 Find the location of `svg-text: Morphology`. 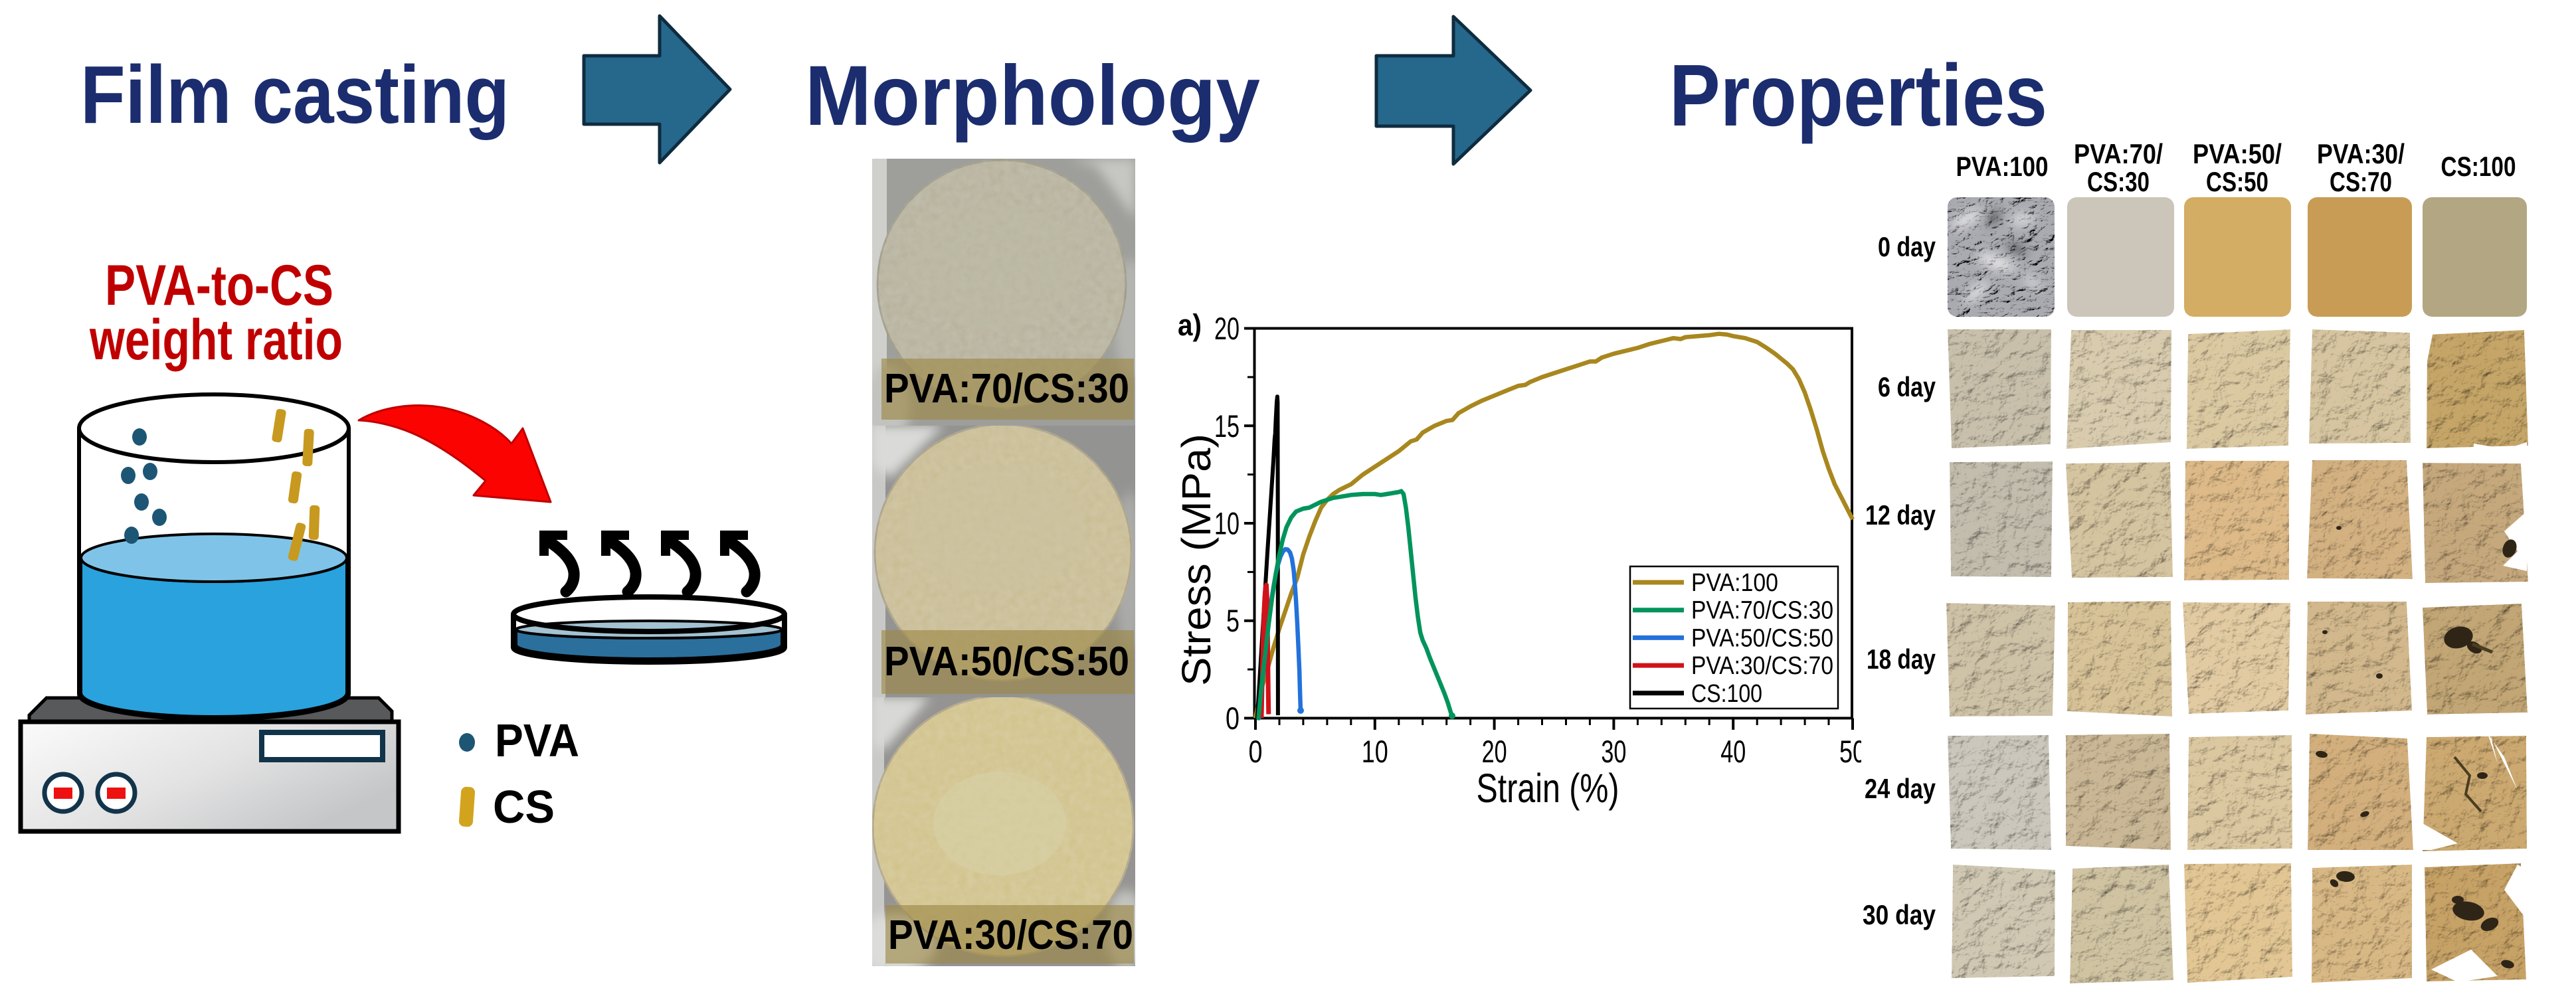

svg-text: Morphology is located at coordinates (1032, 95).